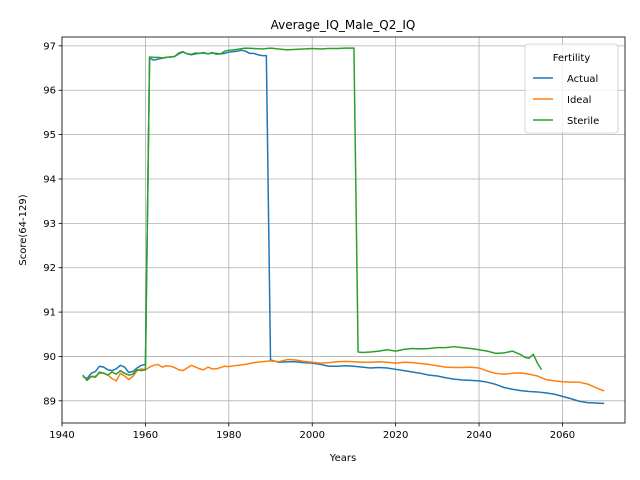 The height and width of the screenshot is (480, 640). Describe the element at coordinates (342, 458) in the screenshot. I see `x-axis-label: Years` at that location.